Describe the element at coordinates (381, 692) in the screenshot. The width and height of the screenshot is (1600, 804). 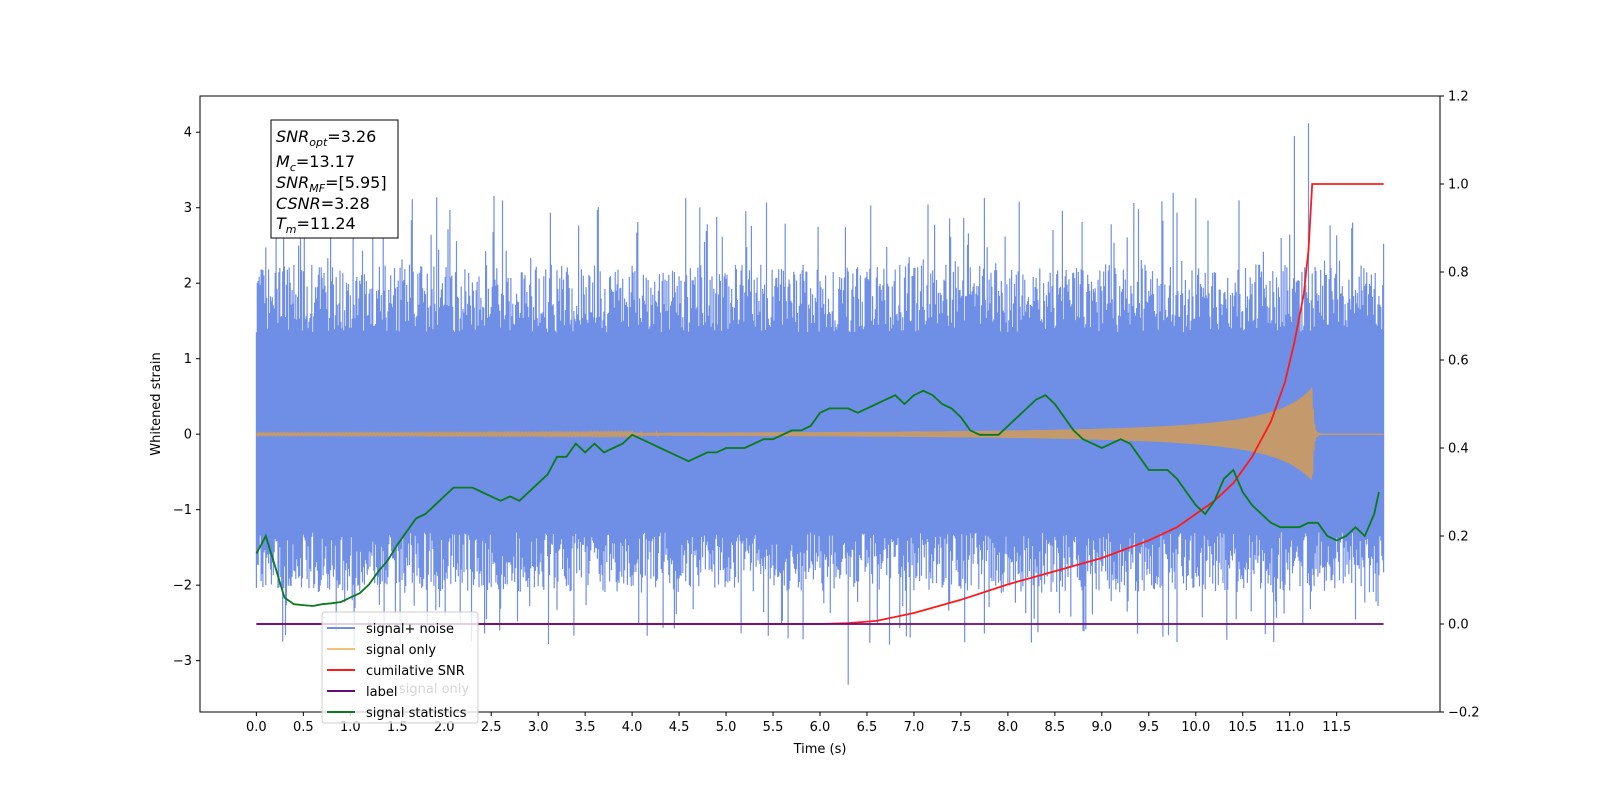
I see `legend-label: label` at that location.